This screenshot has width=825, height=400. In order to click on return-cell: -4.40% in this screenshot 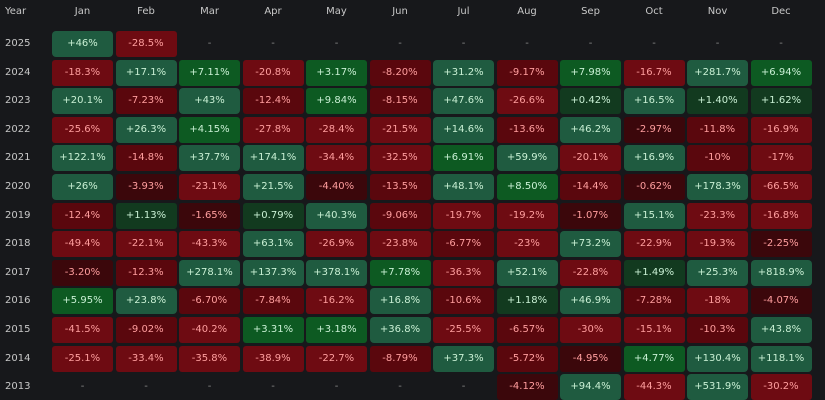, I will do `click(336, 187)`.